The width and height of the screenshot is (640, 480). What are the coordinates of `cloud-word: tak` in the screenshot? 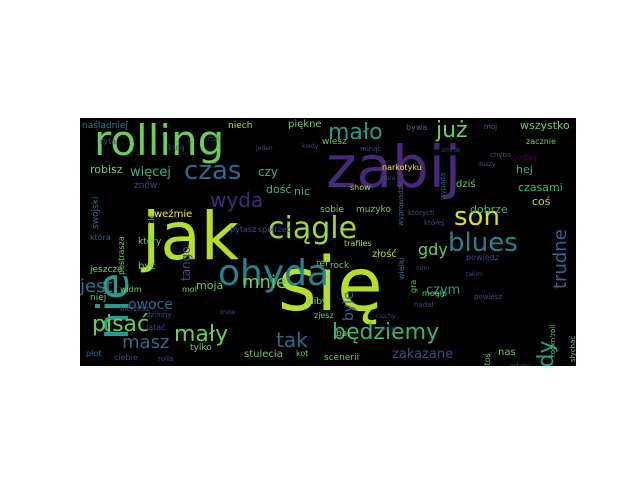 It's located at (292, 340).